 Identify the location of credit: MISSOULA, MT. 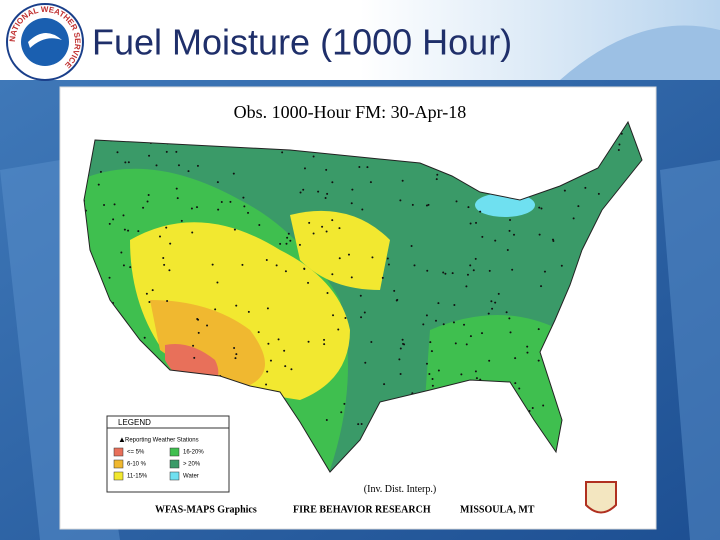
(497, 509).